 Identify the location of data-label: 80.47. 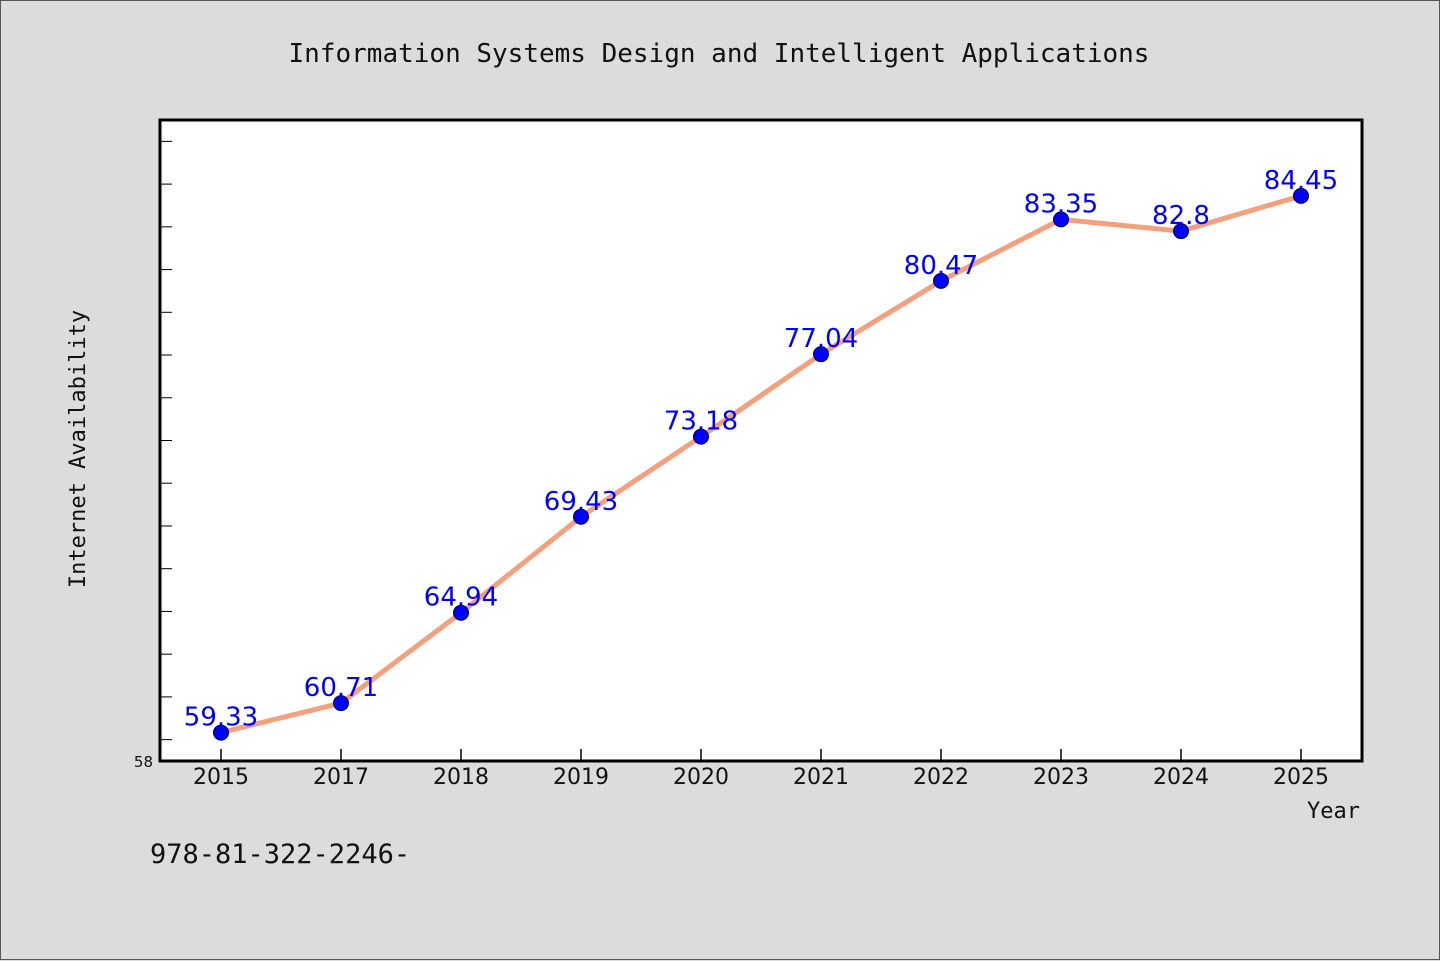
(941, 266).